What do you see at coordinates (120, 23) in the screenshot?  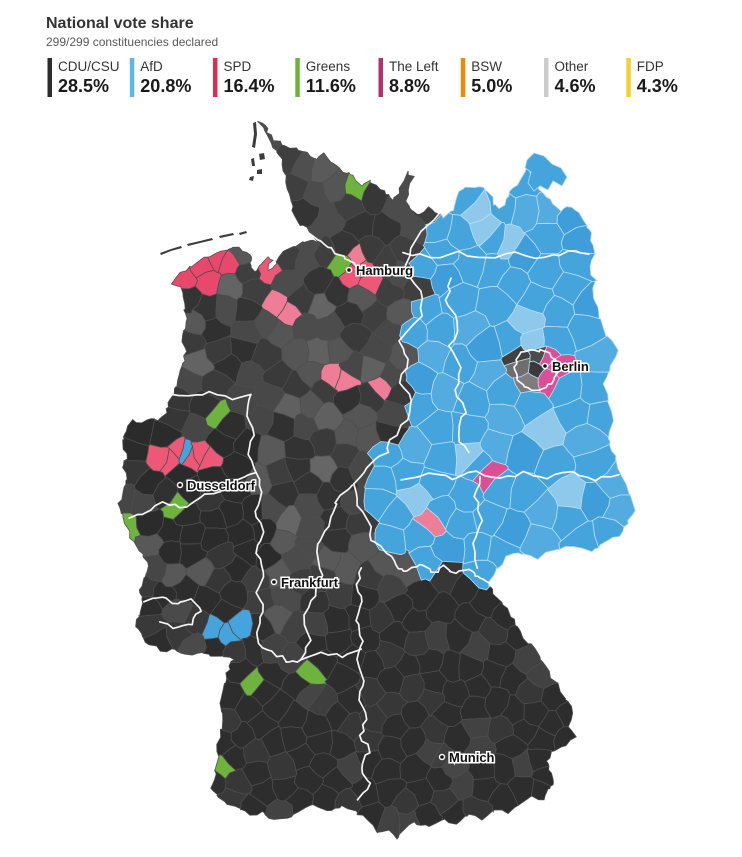 I see `svg-text: National vote share` at bounding box center [120, 23].